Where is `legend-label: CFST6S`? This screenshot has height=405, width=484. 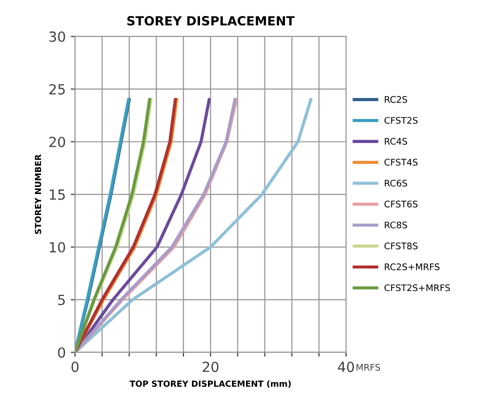
legend-label: CFST6S is located at coordinates (401, 204).